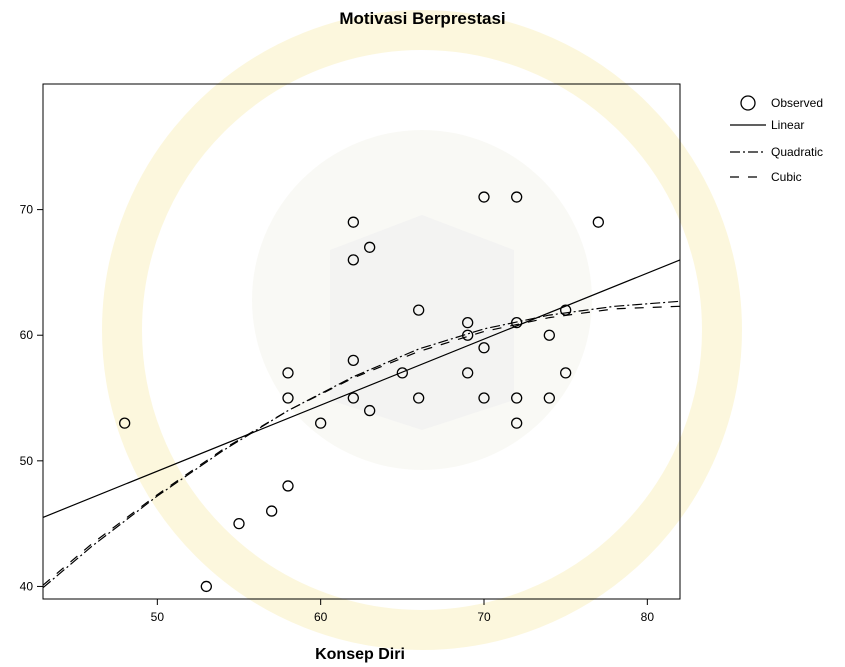 The width and height of the screenshot is (845, 667). I want to click on legend-observed-marker, so click(748, 103).